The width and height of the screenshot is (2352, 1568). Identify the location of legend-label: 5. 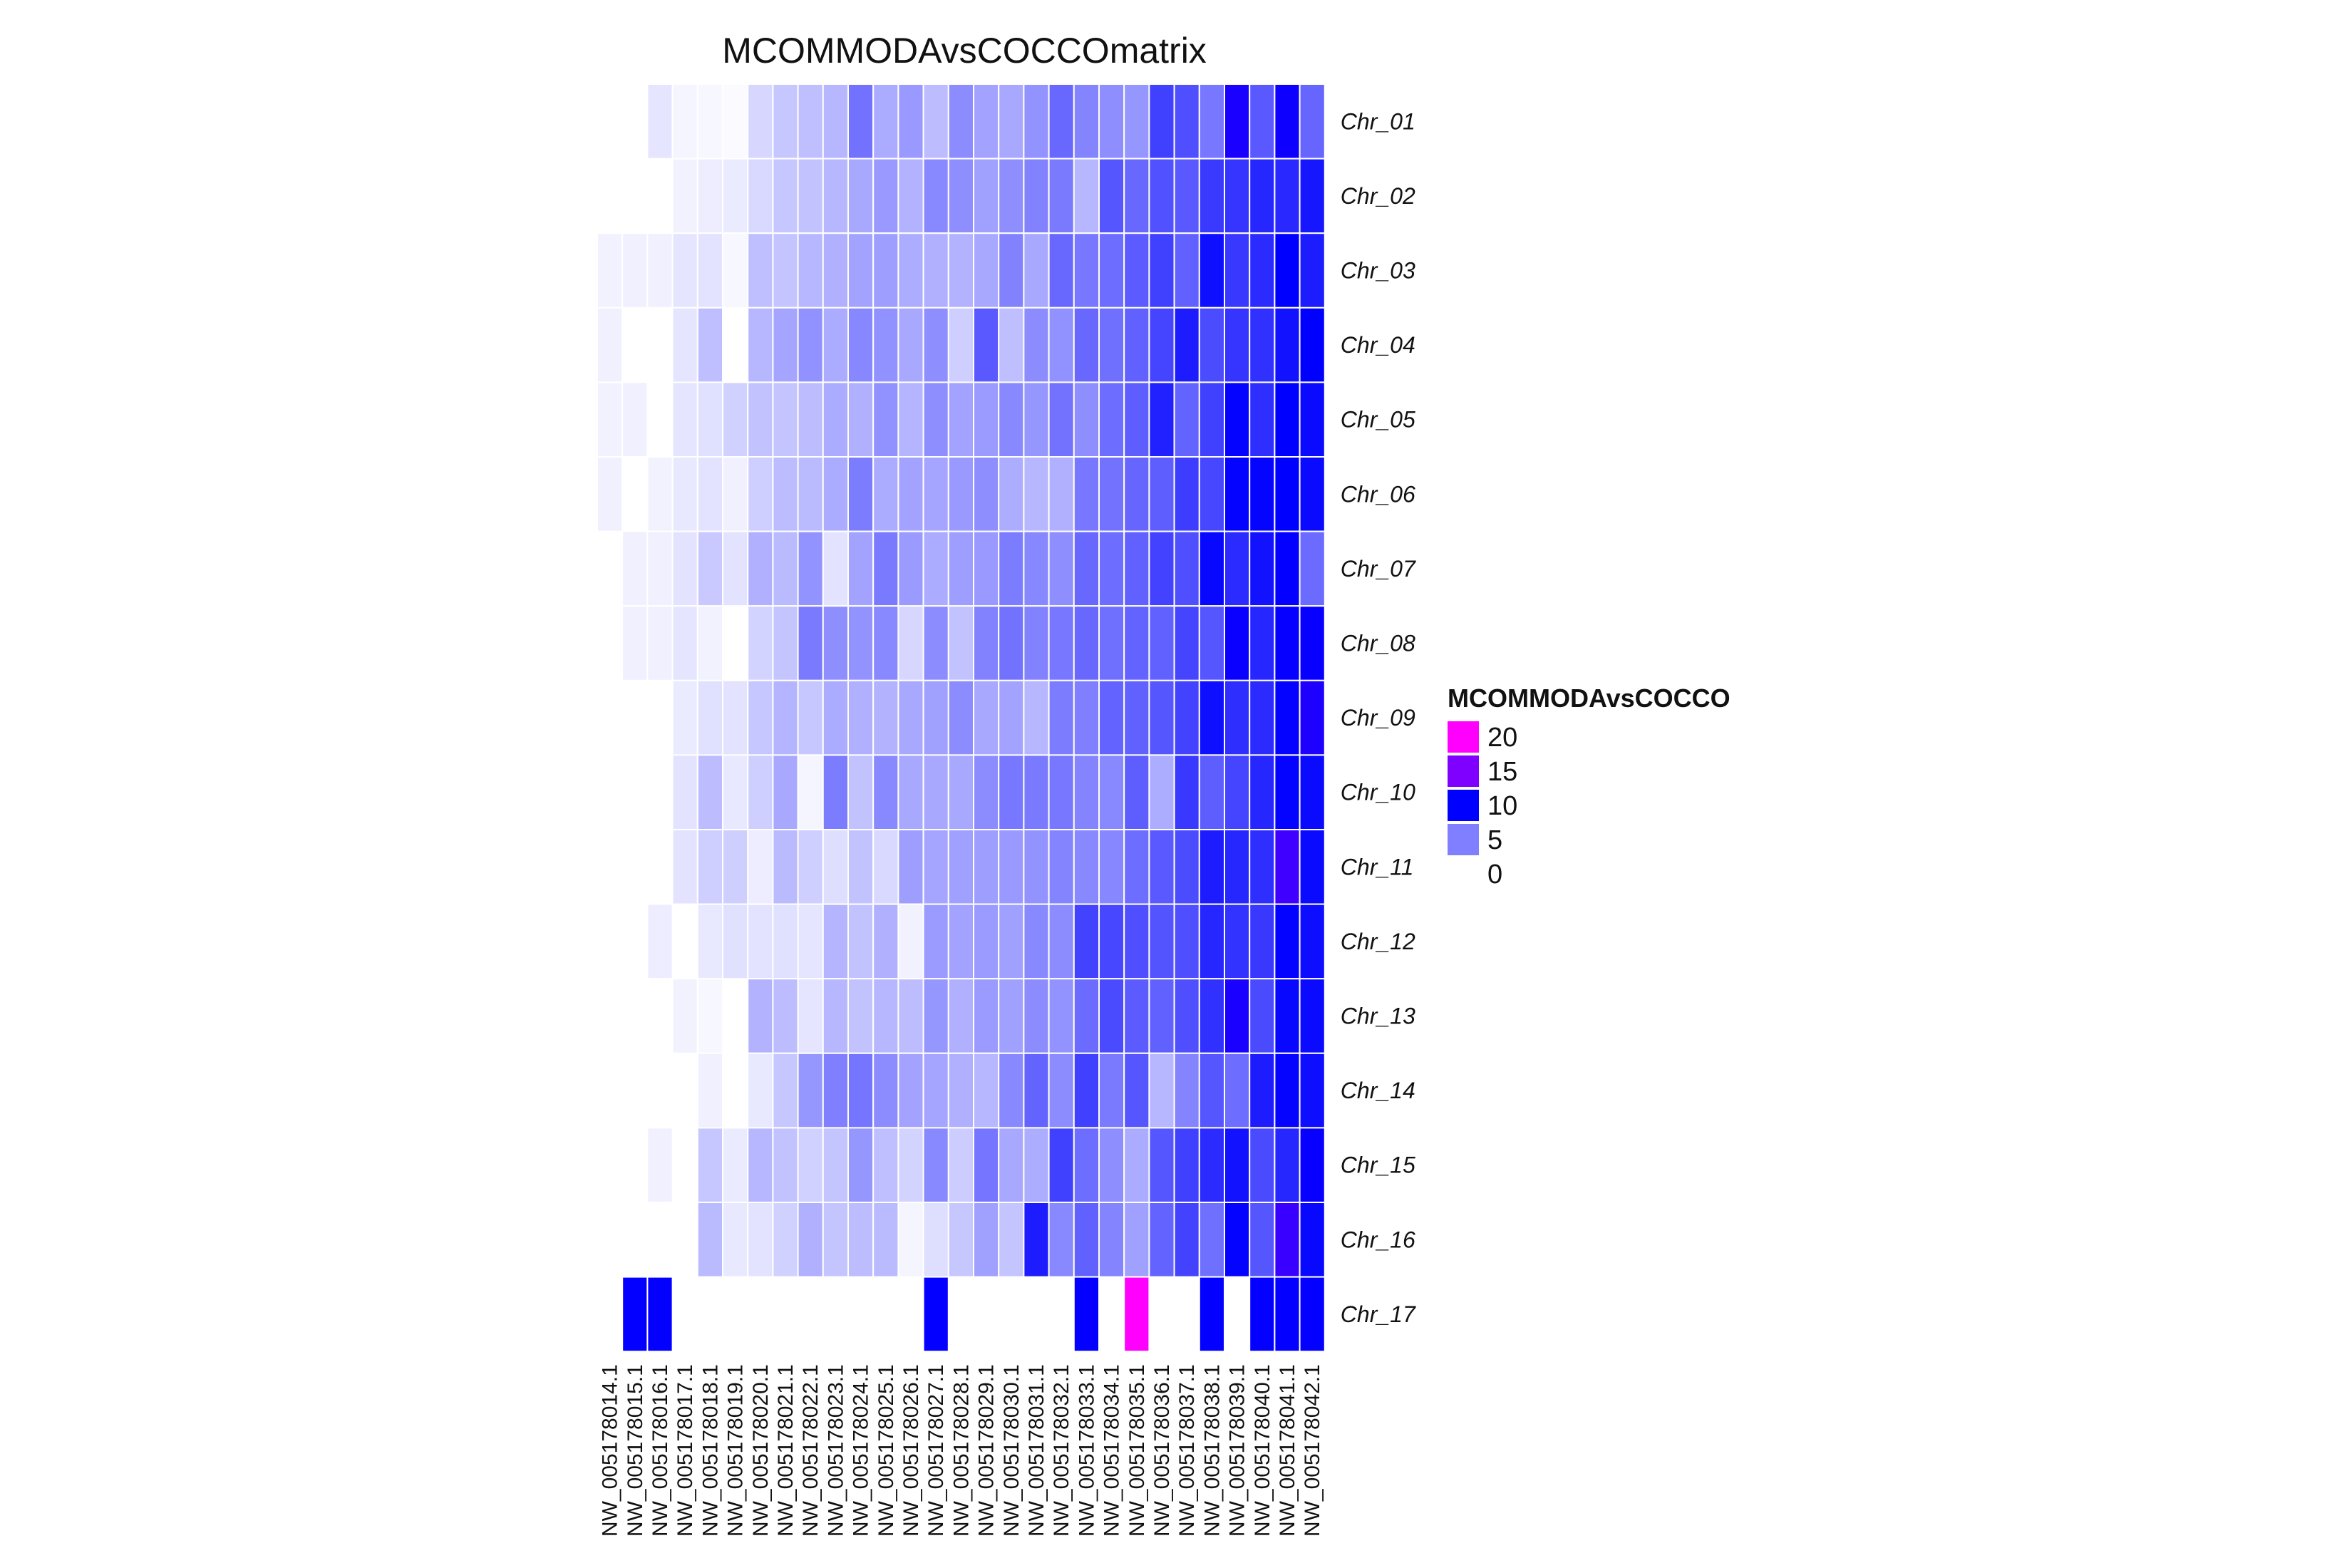
(1494, 840).